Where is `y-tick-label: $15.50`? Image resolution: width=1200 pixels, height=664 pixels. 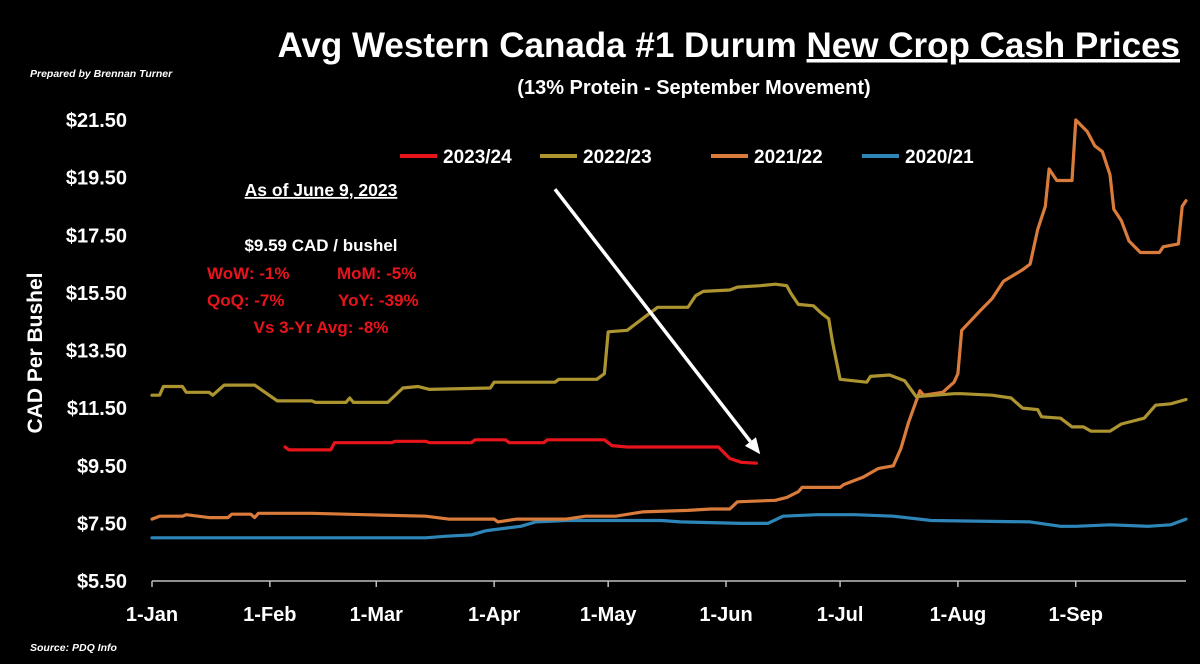 y-tick-label: $15.50 is located at coordinates (96, 294).